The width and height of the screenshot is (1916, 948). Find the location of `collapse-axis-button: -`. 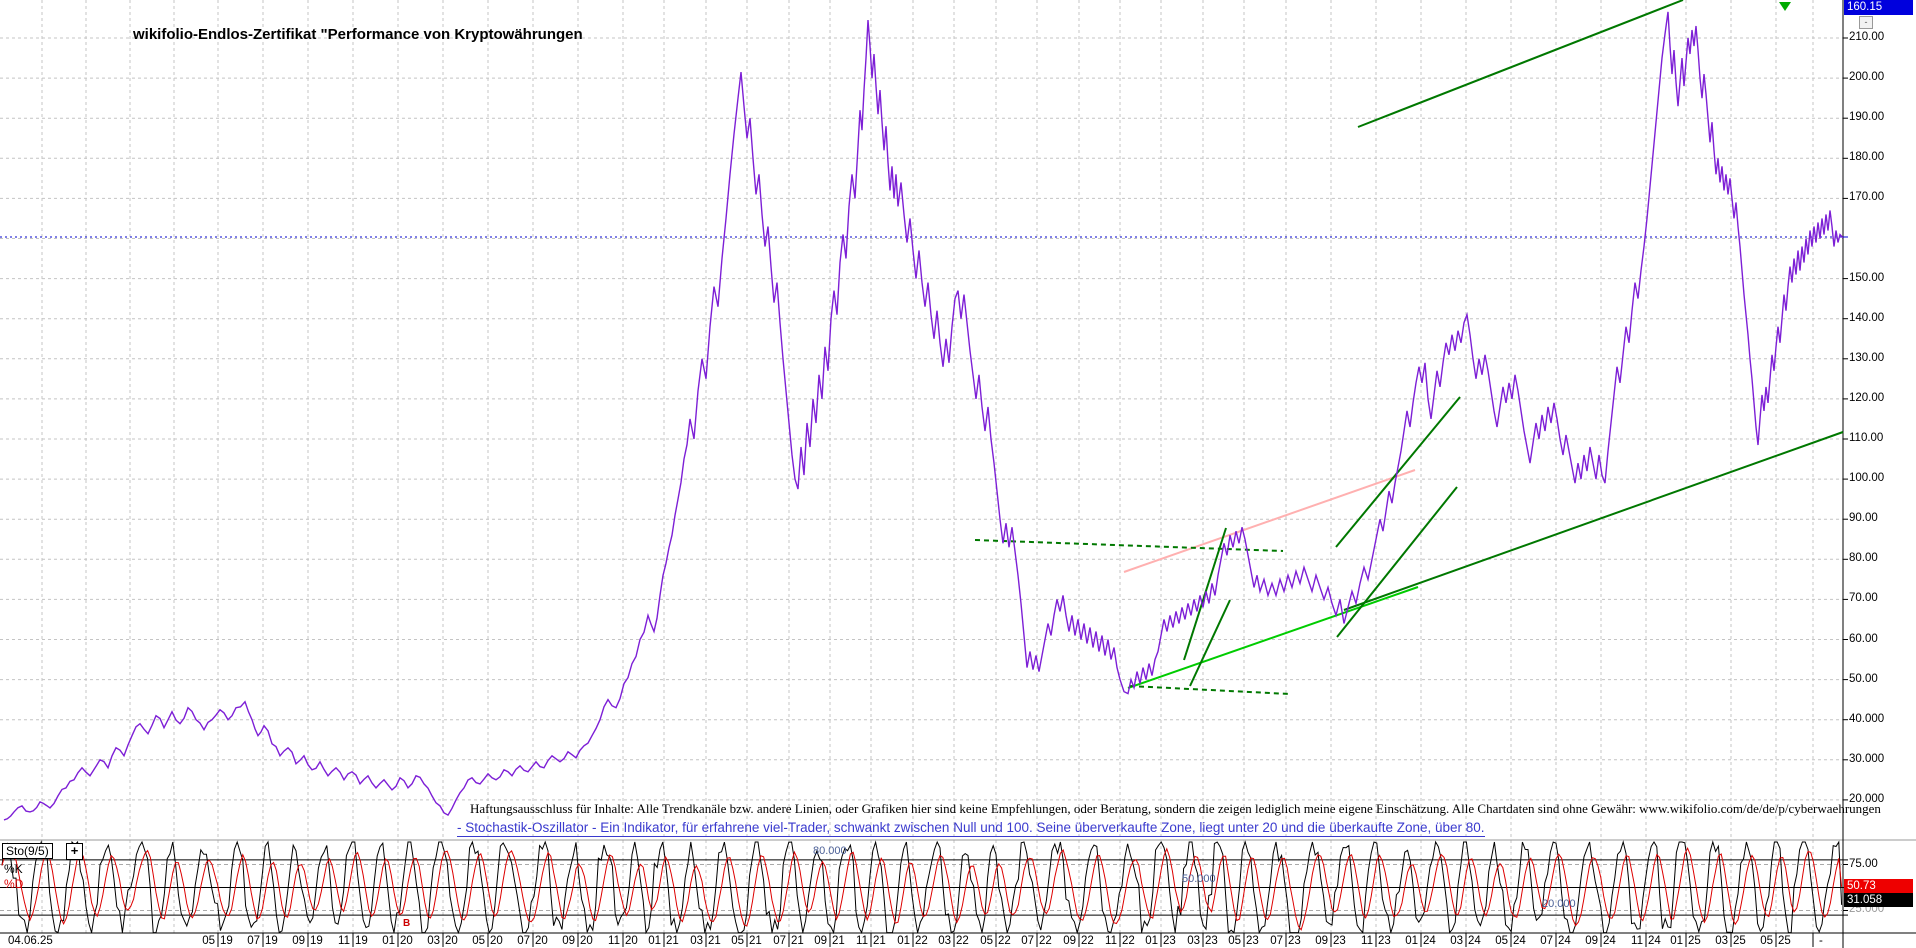

collapse-axis-button: - is located at coordinates (1866, 22).